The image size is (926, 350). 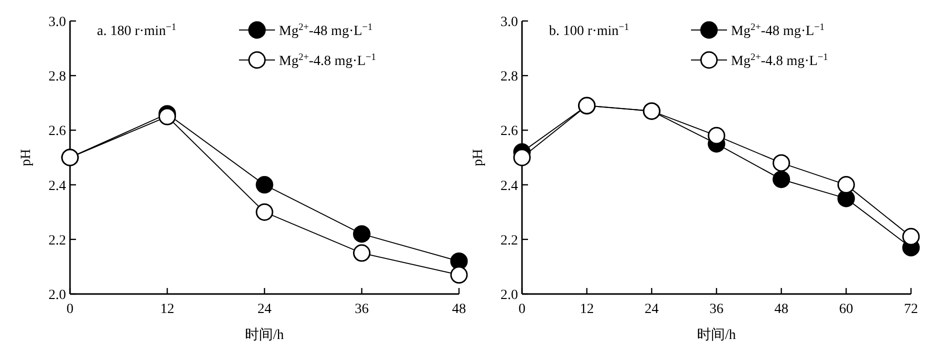 What do you see at coordinates (589, 30) in the screenshot?
I see `chart-title: b. 100 r·min$^{−1}$` at bounding box center [589, 30].